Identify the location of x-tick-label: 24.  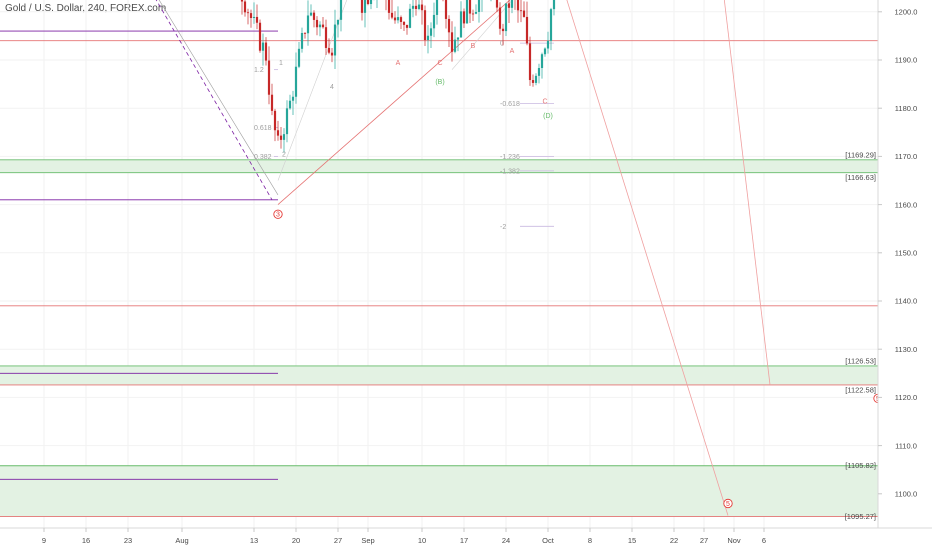
(506, 540).